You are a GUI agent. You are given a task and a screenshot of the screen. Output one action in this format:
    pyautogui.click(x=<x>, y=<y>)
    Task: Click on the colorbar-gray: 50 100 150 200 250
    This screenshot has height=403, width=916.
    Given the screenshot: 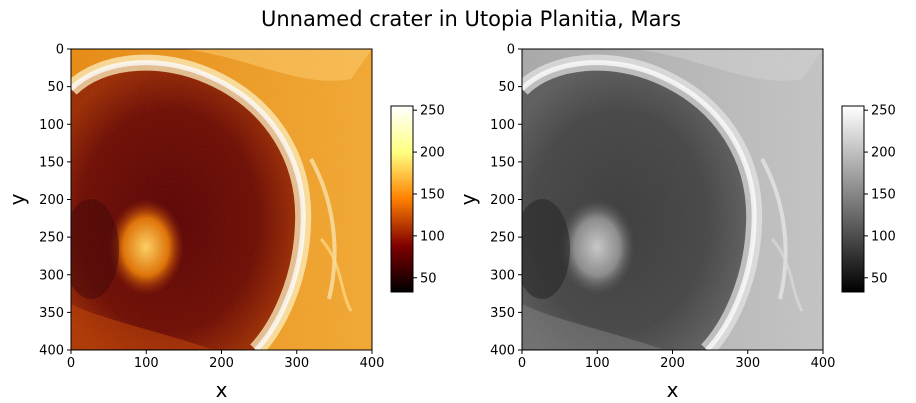 What is the action you would take?
    pyautogui.click(x=868, y=198)
    